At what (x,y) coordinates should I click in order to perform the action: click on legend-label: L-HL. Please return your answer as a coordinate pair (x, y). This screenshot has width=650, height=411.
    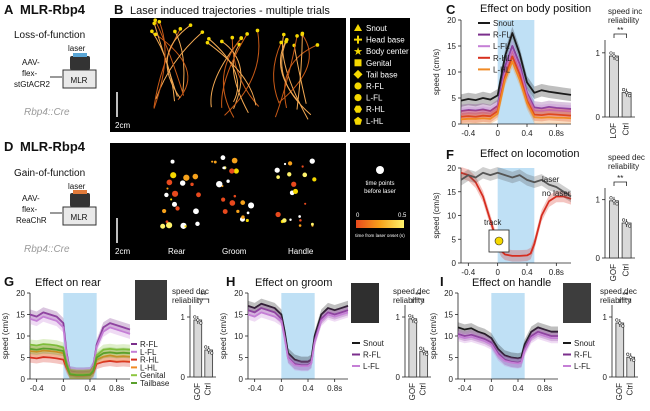
    Looking at the image, I should click on (502, 69).